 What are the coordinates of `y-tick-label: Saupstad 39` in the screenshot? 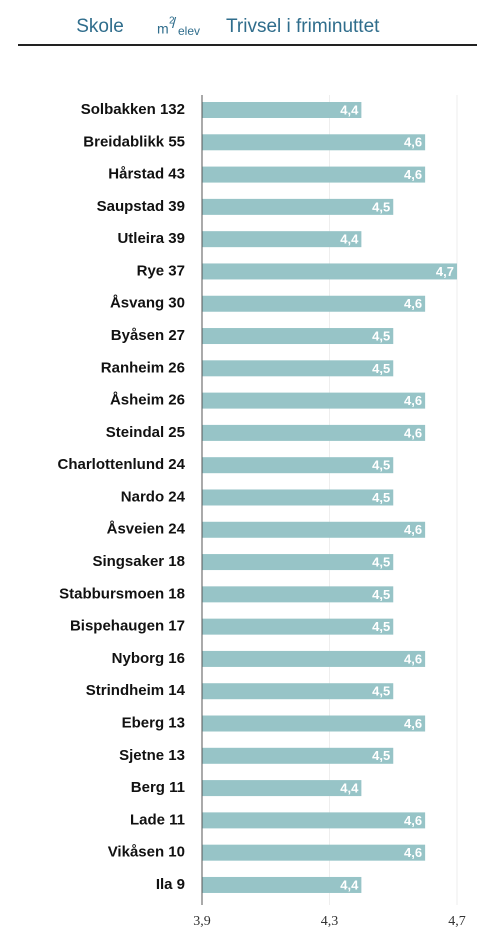 It's located at (141, 206).